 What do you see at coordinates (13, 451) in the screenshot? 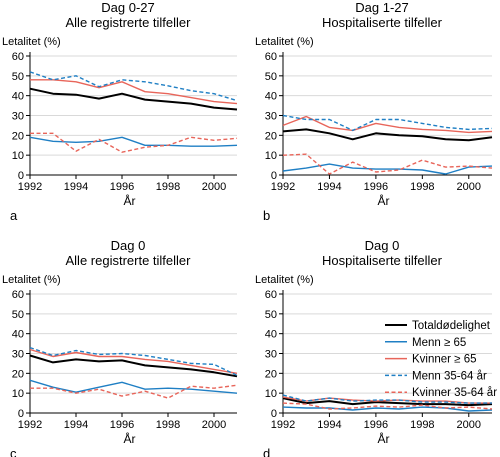
I see `panel-letter: c` at bounding box center [13, 451].